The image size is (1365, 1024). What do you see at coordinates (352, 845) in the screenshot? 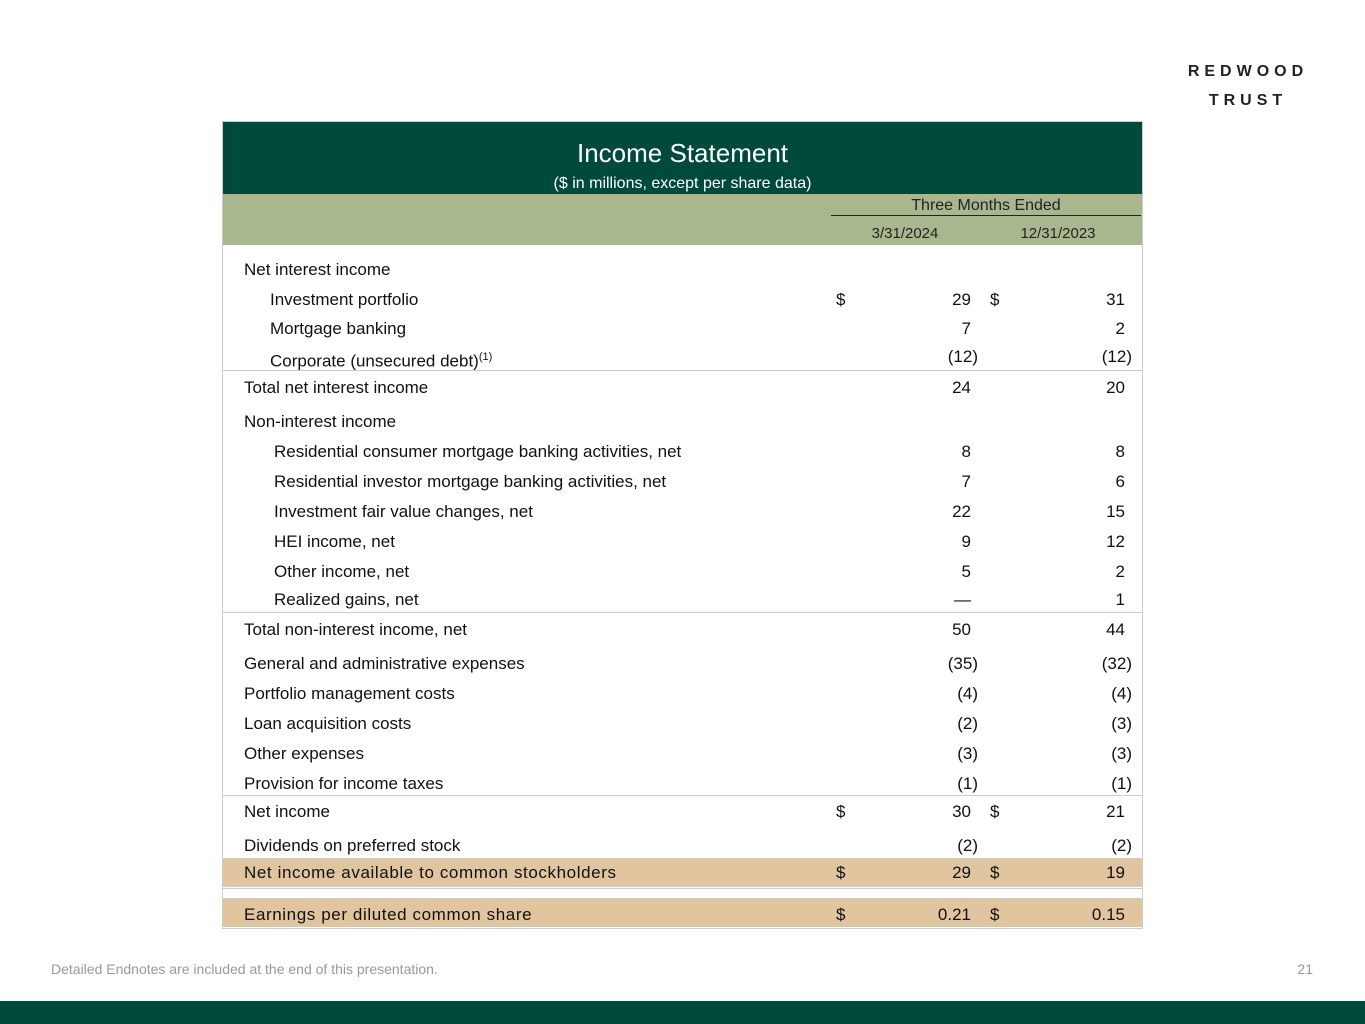
I see `row-label: Dividends on preferred stock` at bounding box center [352, 845].